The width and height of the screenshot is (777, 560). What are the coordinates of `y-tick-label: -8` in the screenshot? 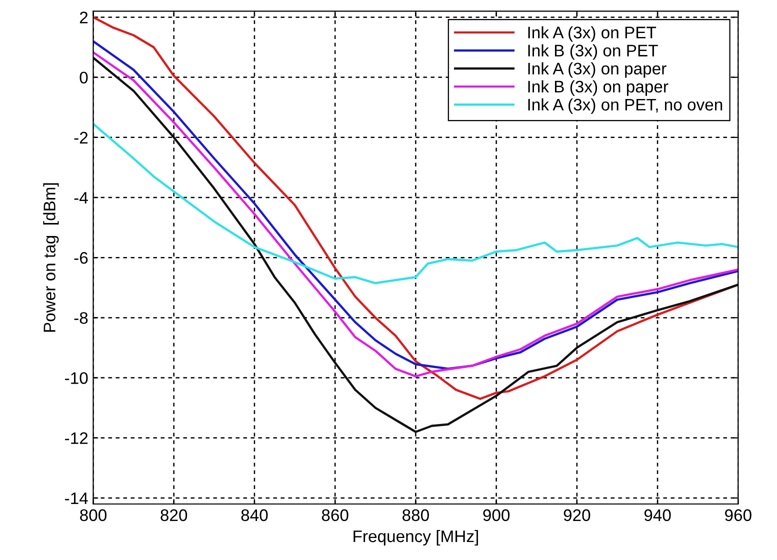 It's located at (81, 318).